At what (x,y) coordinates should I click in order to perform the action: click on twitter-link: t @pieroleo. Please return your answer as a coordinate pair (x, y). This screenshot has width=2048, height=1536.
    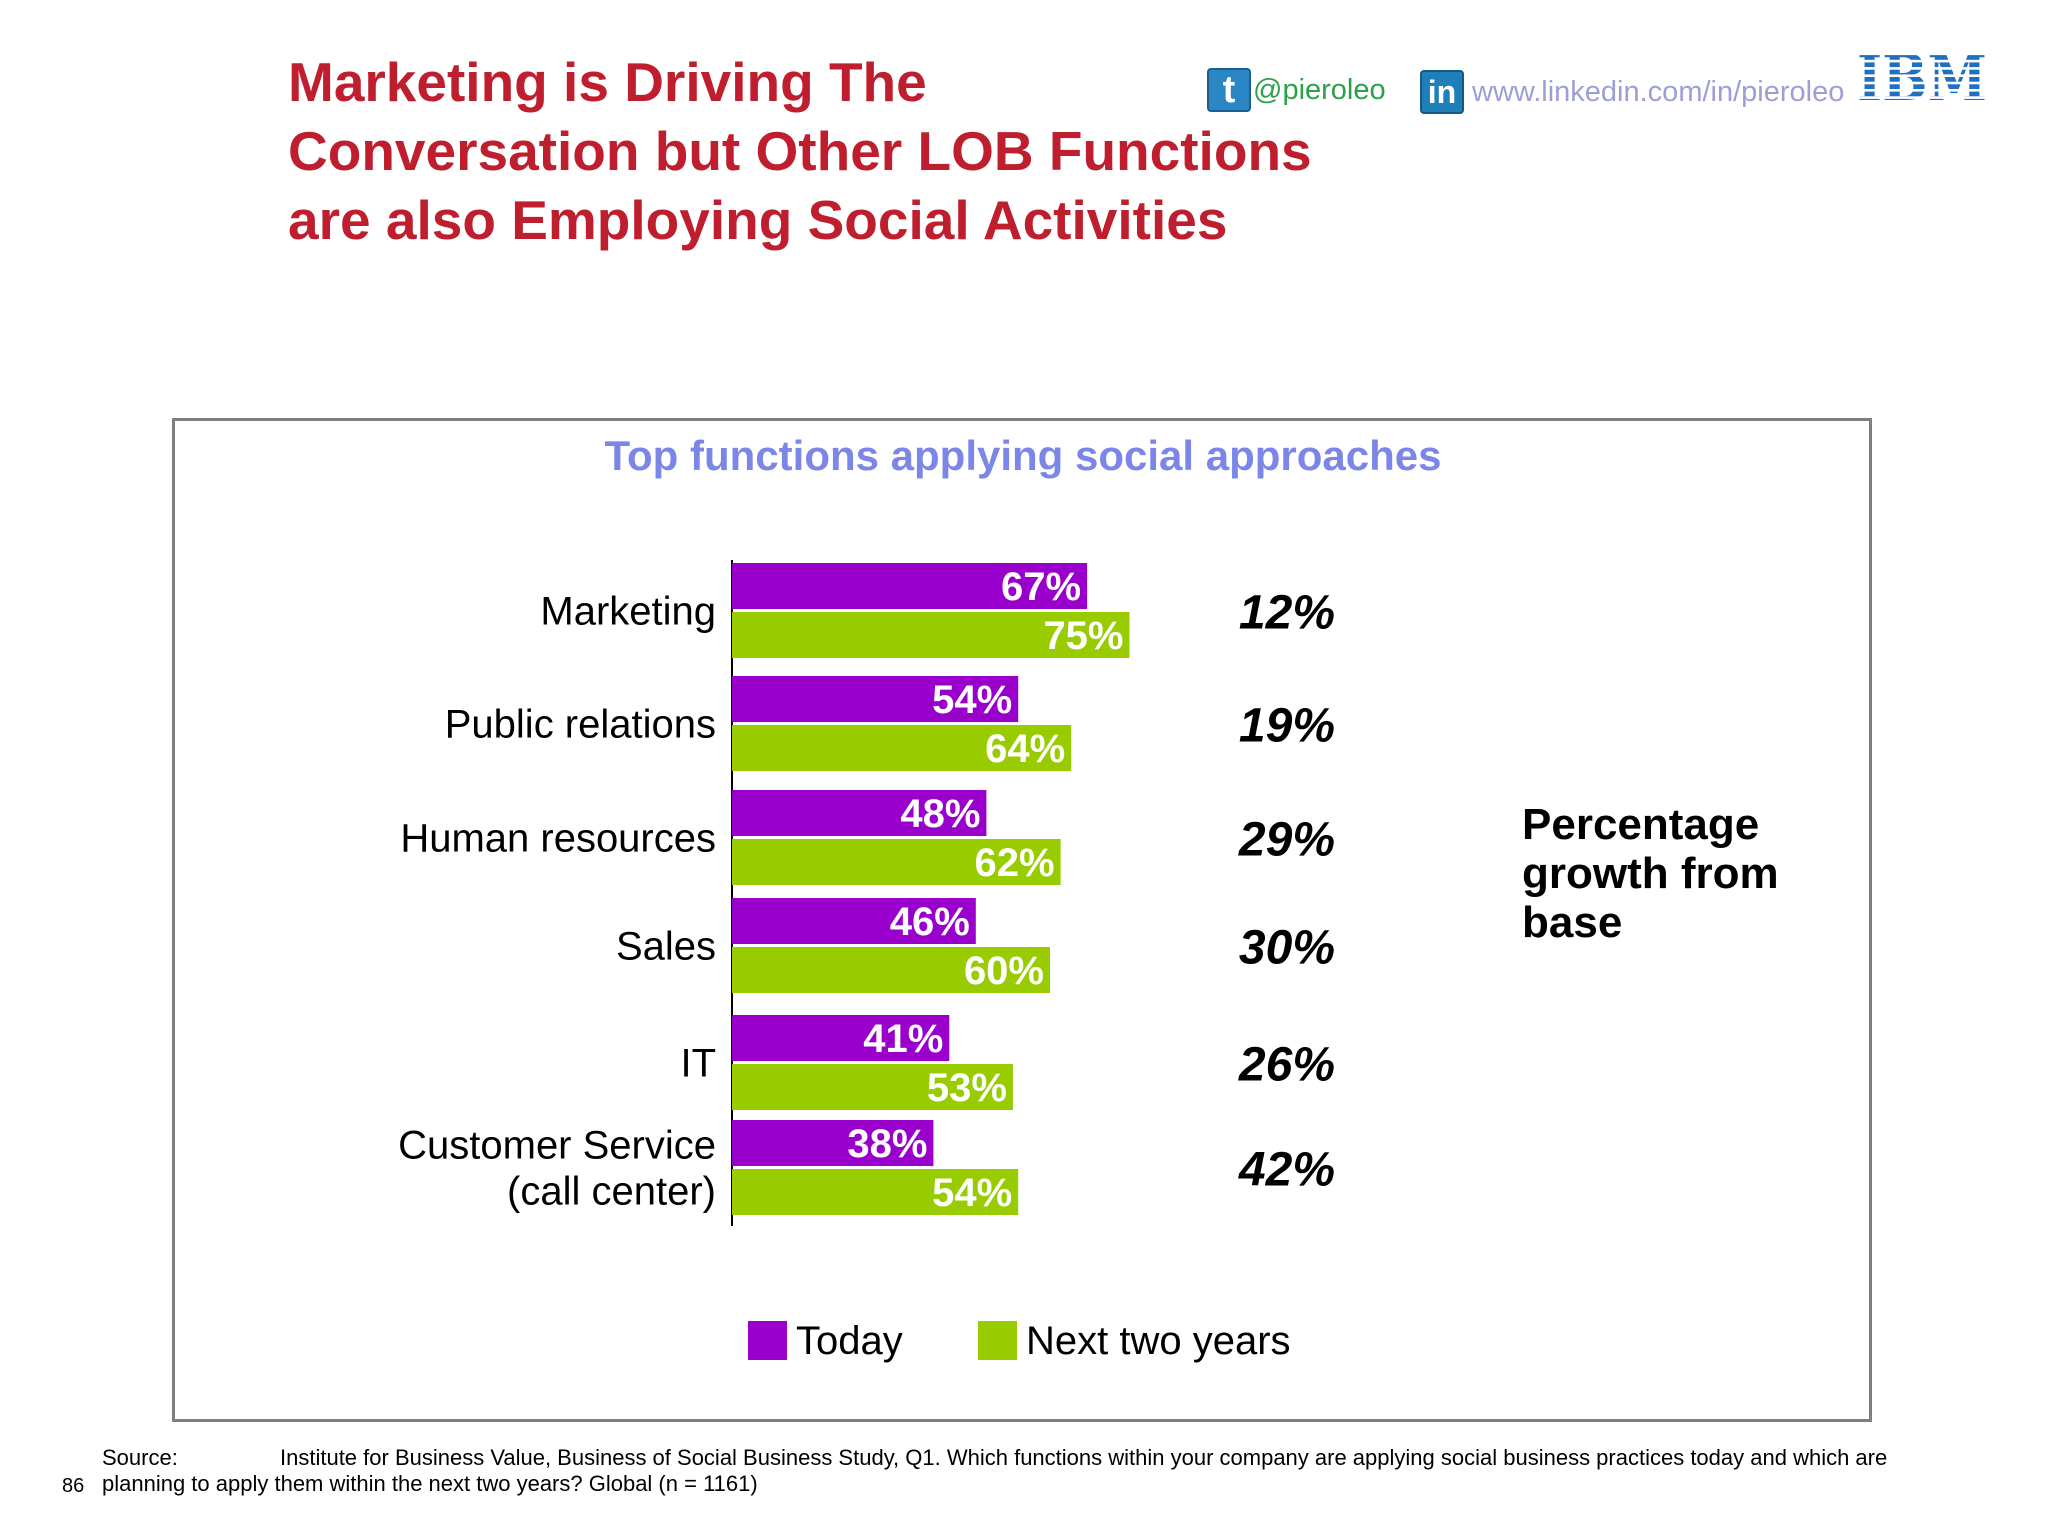
    Looking at the image, I should click on (1296, 90).